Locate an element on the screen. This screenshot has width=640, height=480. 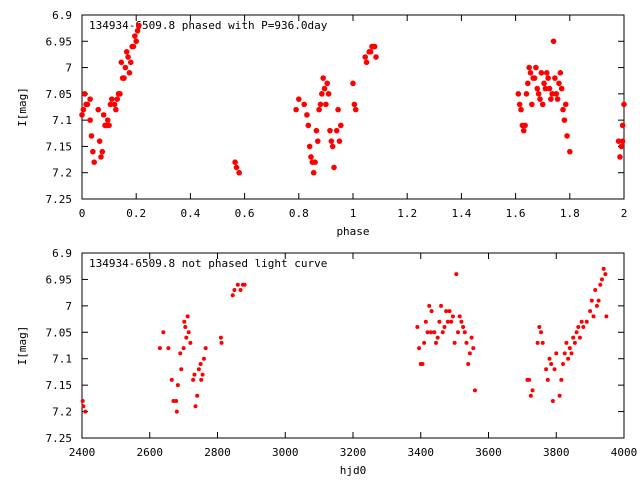
x-tick-label: 0.6 is located at coordinates (245, 213).